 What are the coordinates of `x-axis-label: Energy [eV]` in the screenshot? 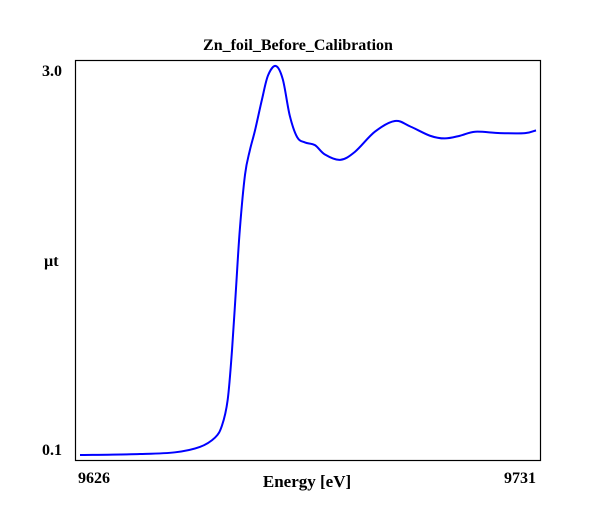 It's located at (307, 481).